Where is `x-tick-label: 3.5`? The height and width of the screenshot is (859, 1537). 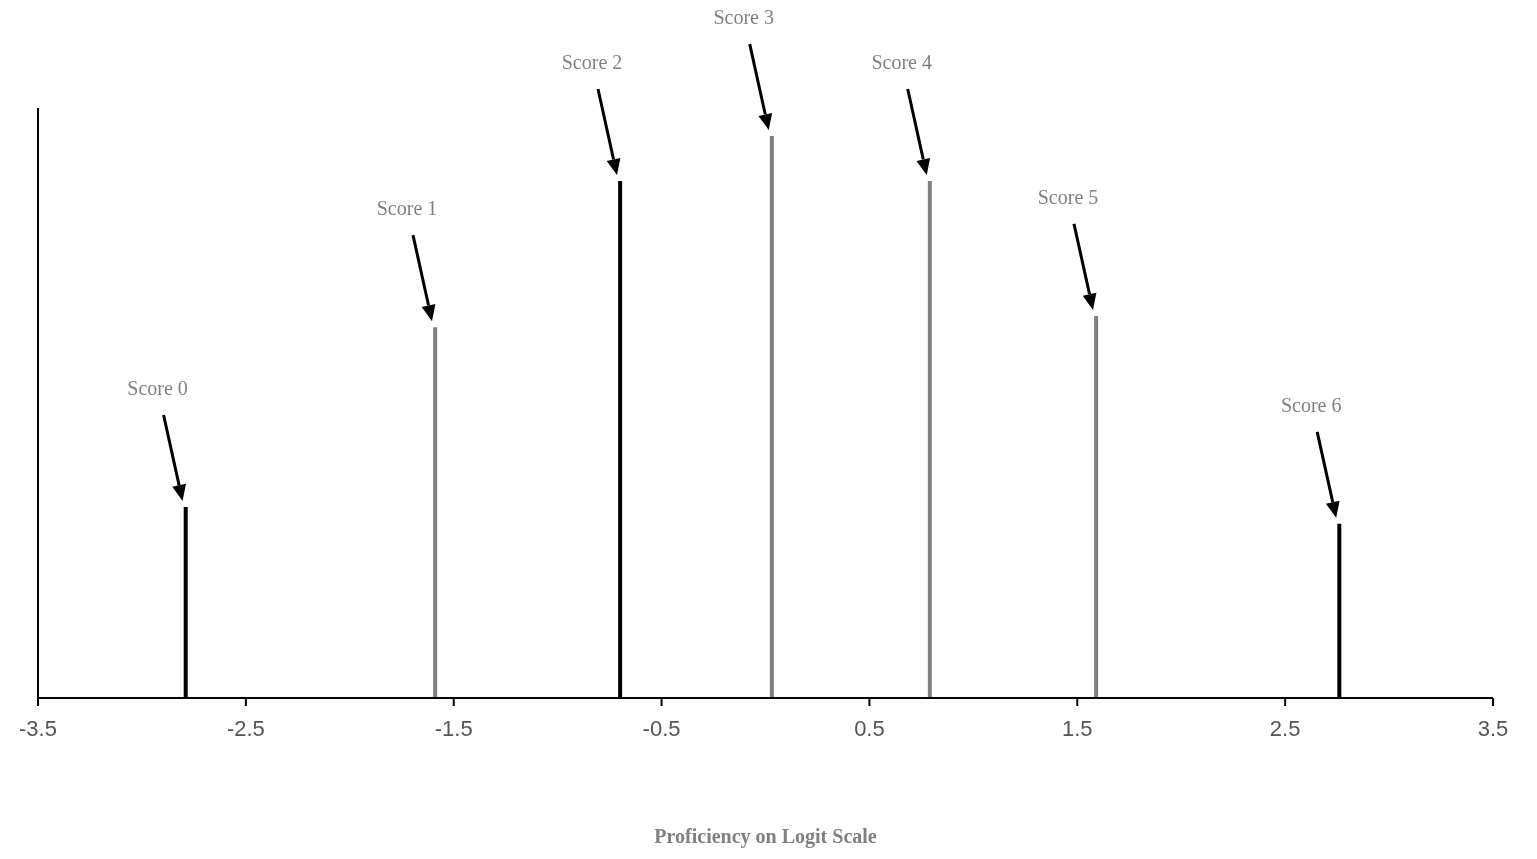
x-tick-label: 3.5 is located at coordinates (1493, 728).